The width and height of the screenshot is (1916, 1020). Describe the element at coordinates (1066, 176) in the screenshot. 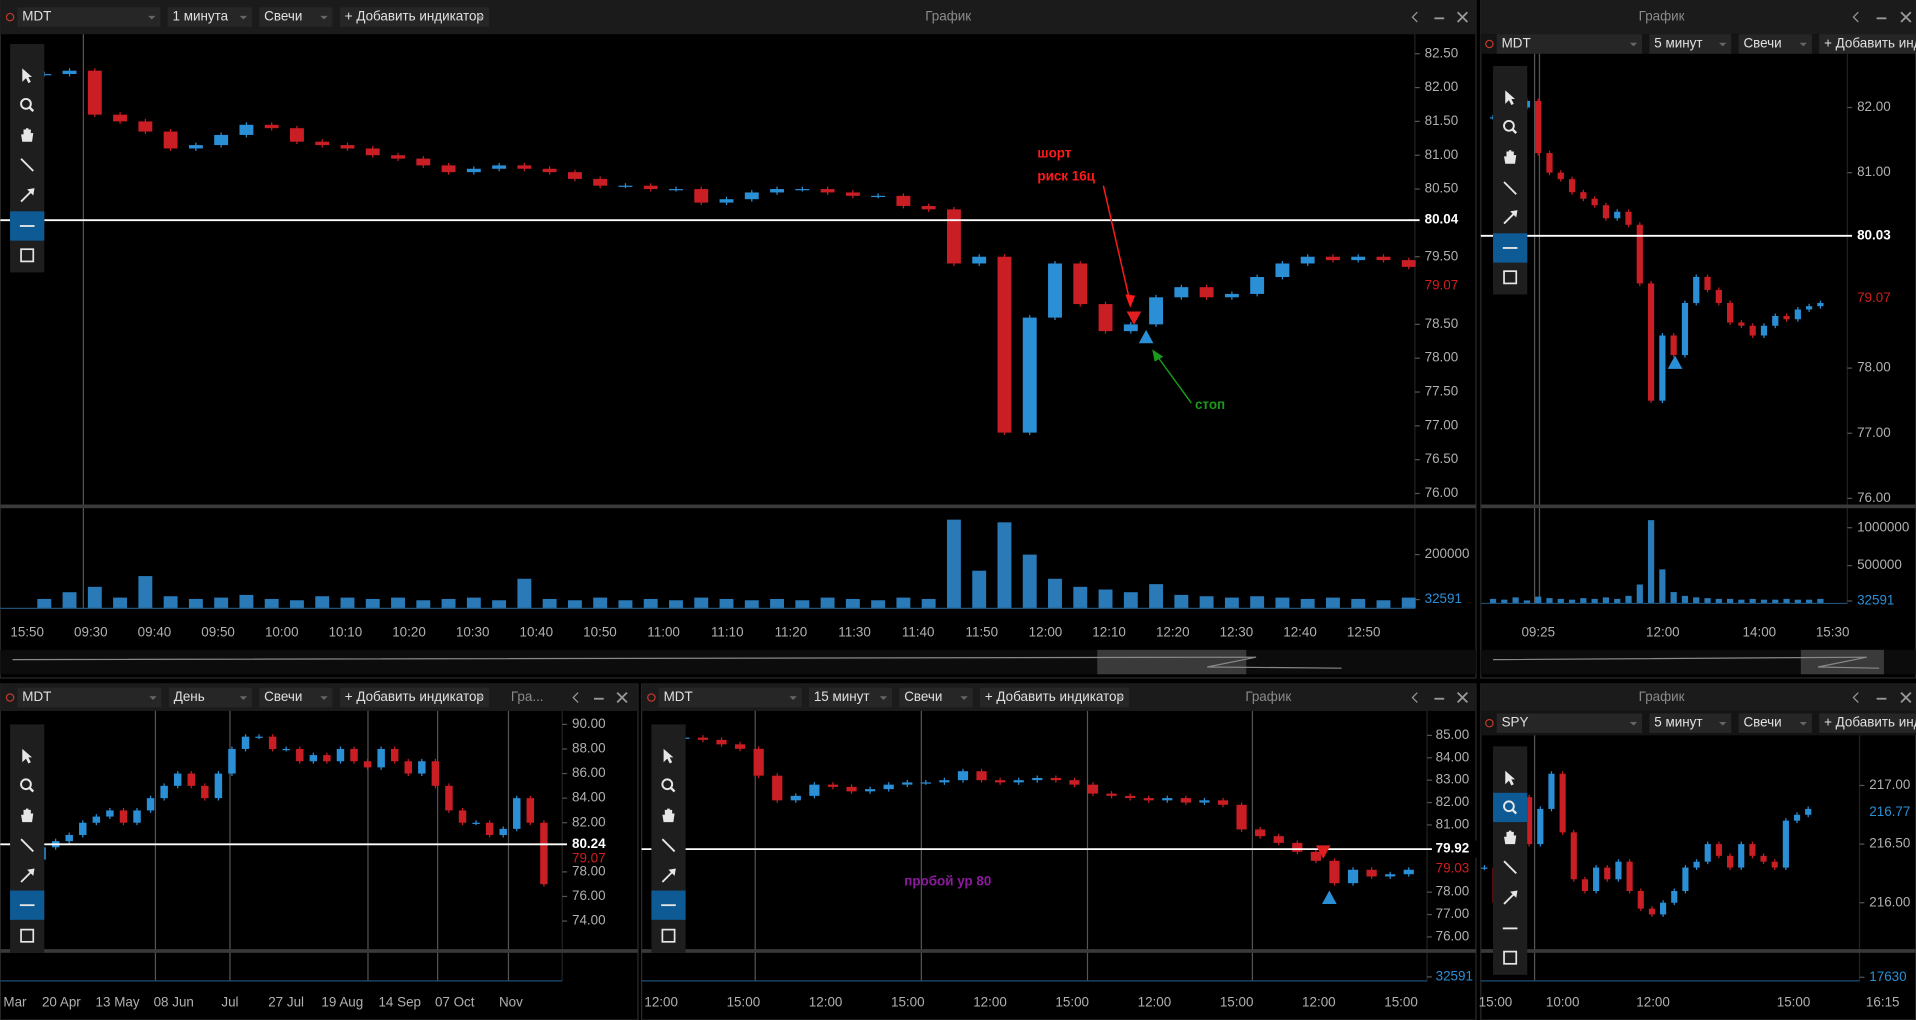

I see `annotation: риск 16ц` at that location.